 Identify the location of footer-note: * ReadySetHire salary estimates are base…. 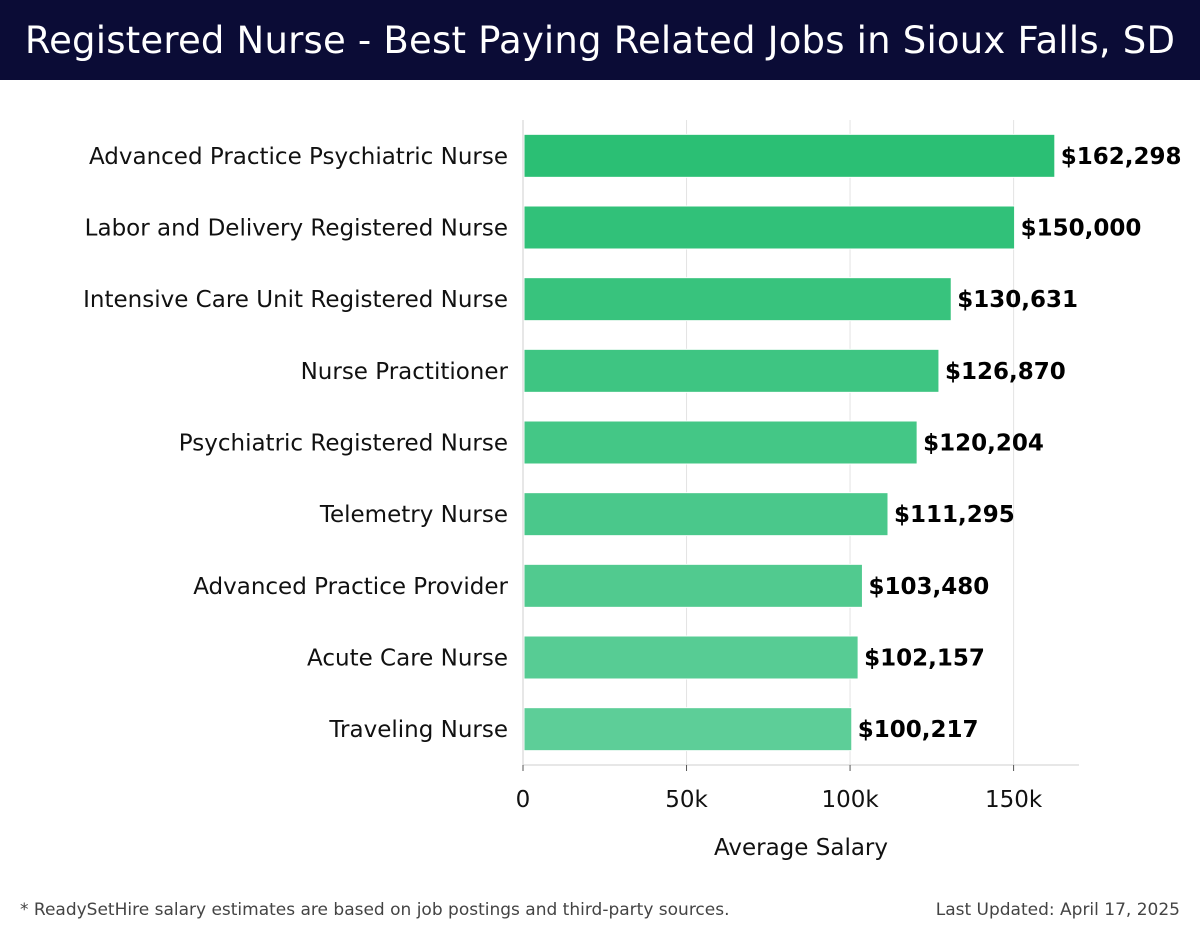
(375, 910).